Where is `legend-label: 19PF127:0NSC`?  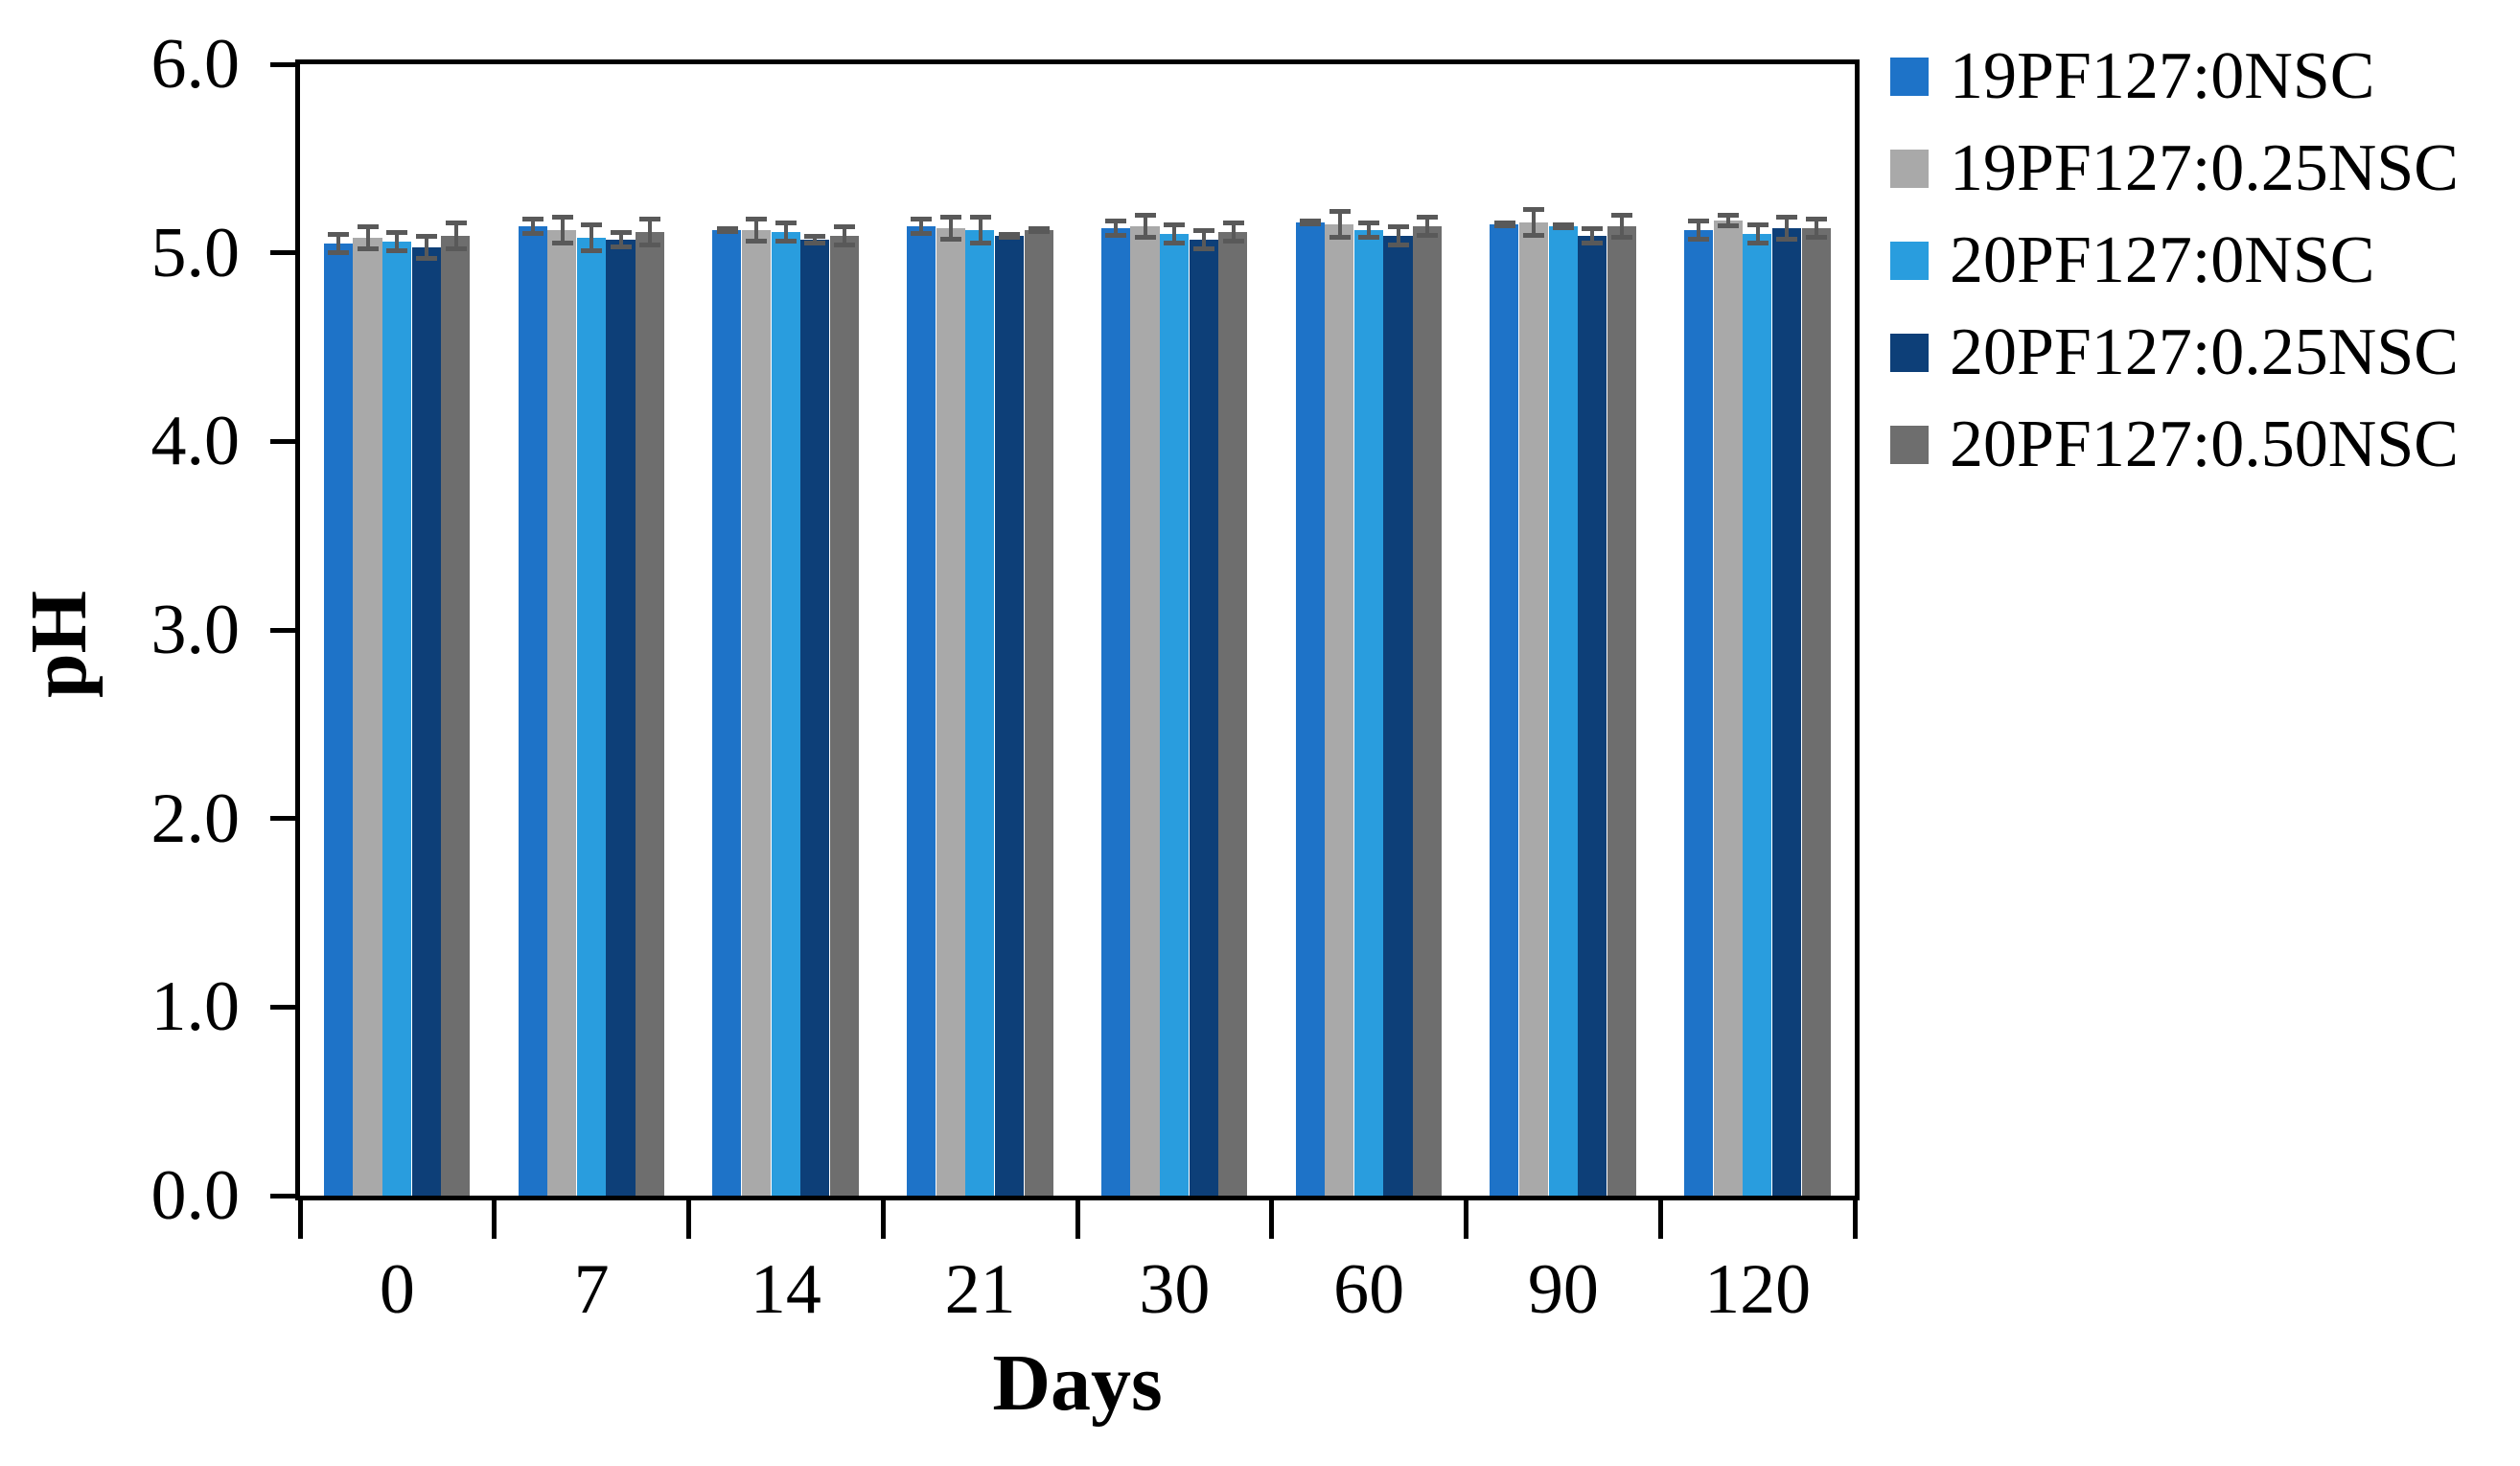
legend-label: 19PF127:0NSC is located at coordinates (2162, 76).